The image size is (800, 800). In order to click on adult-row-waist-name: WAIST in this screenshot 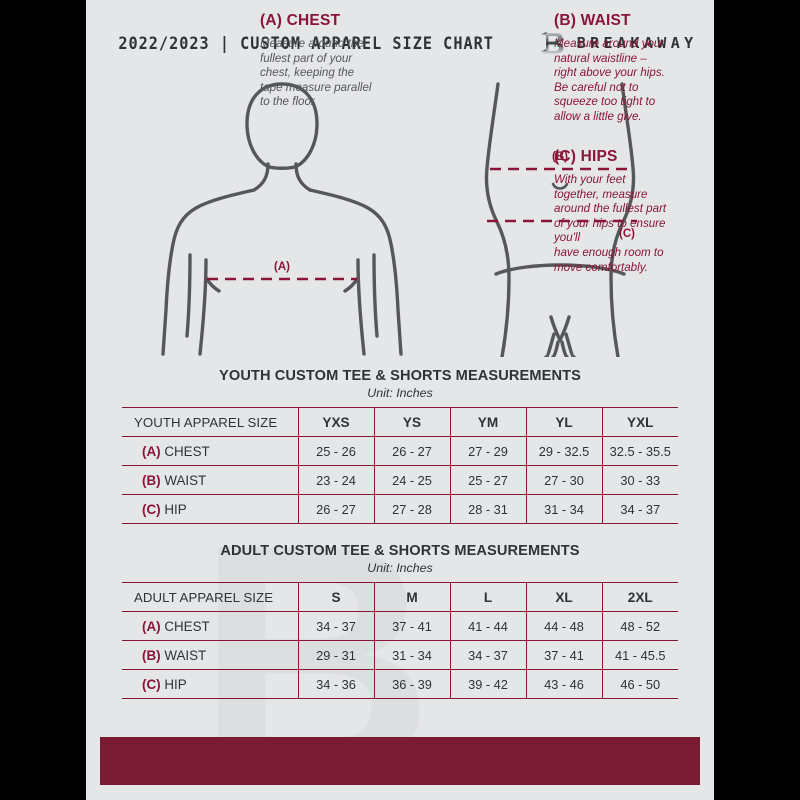, I will do `click(185, 655)`.